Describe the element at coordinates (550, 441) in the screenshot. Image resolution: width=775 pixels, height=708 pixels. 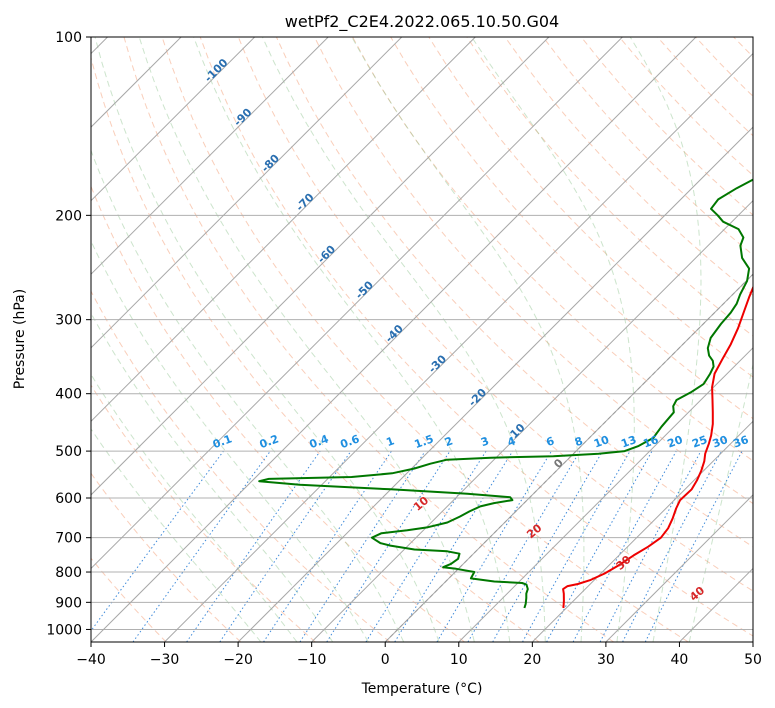
I see `mixing-ratio-label: 6` at that location.